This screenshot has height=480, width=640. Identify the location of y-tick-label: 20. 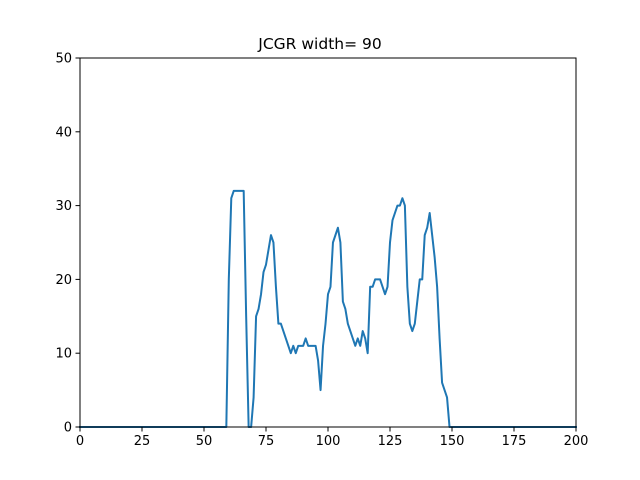
(63, 280).